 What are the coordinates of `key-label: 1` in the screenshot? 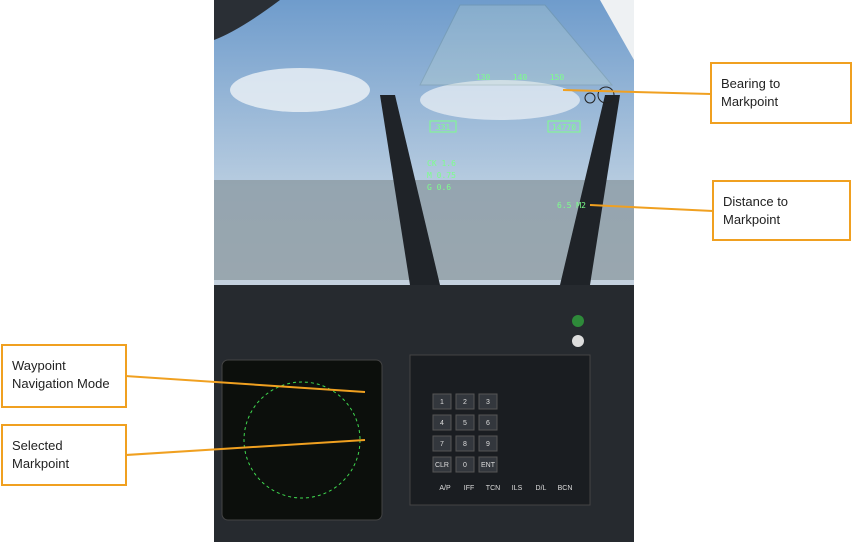 It's located at (442, 402).